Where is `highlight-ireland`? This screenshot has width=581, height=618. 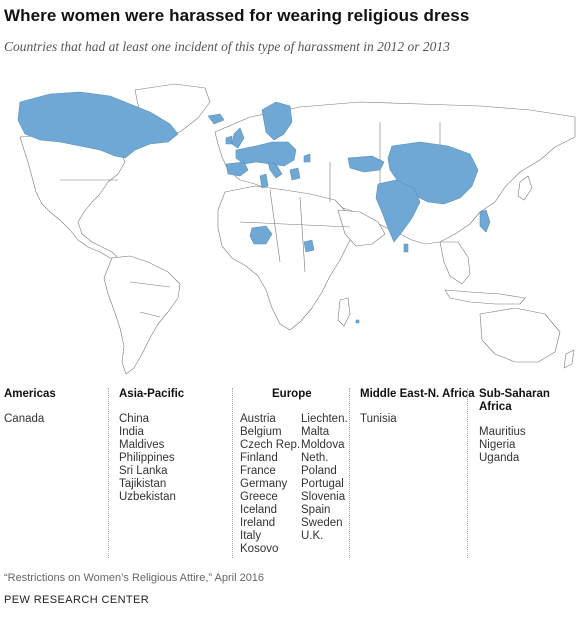 highlight-ireland is located at coordinates (229, 140).